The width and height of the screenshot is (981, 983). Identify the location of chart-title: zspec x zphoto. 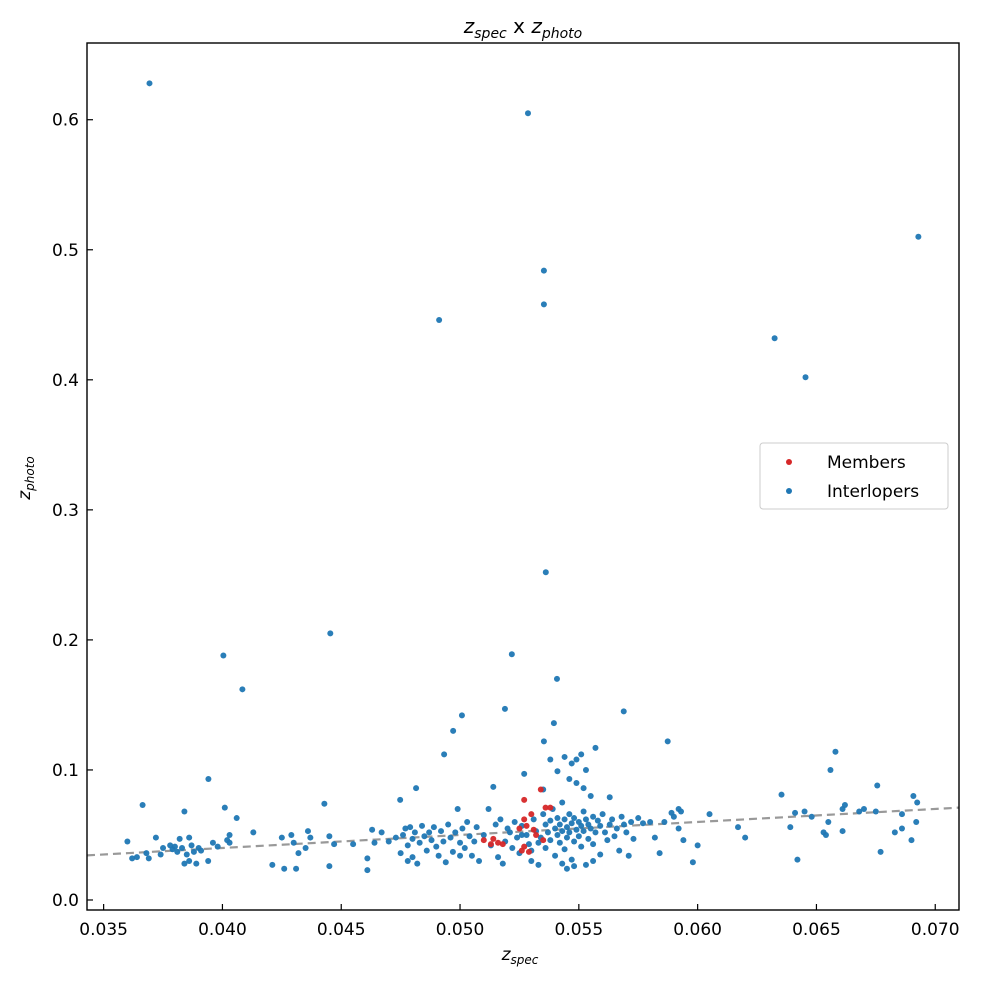
(522, 28).